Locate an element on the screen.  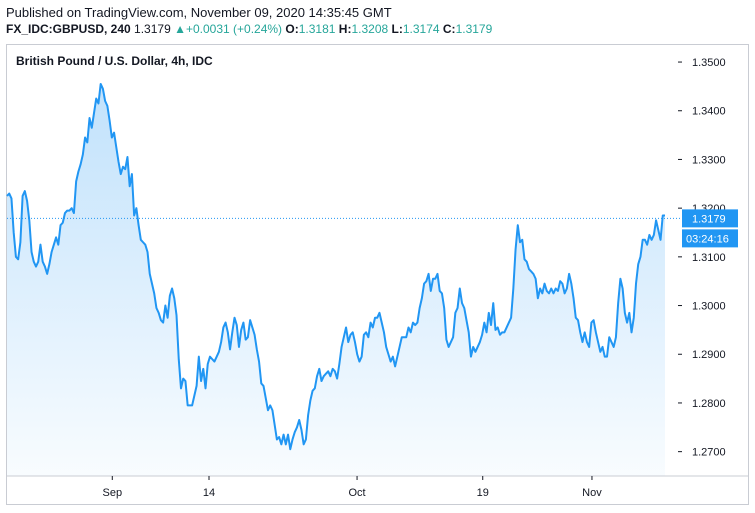
high-value: 1.3208 is located at coordinates (370, 29).